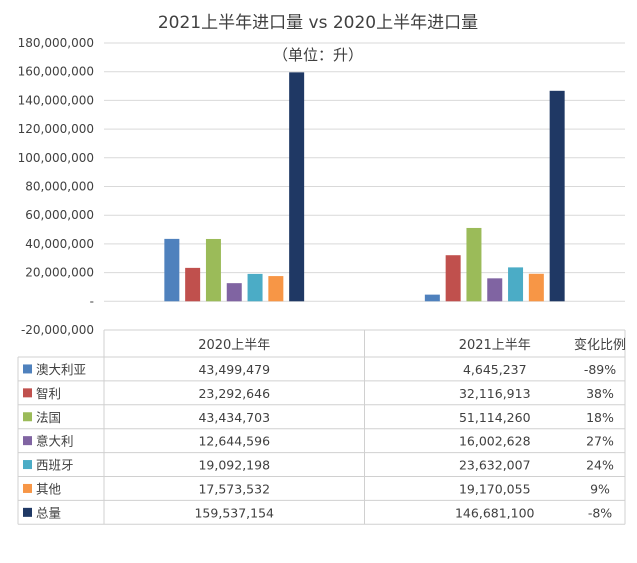  What do you see at coordinates (234, 393) in the screenshot?
I see `table-cell: 23,292,646` at bounding box center [234, 393].